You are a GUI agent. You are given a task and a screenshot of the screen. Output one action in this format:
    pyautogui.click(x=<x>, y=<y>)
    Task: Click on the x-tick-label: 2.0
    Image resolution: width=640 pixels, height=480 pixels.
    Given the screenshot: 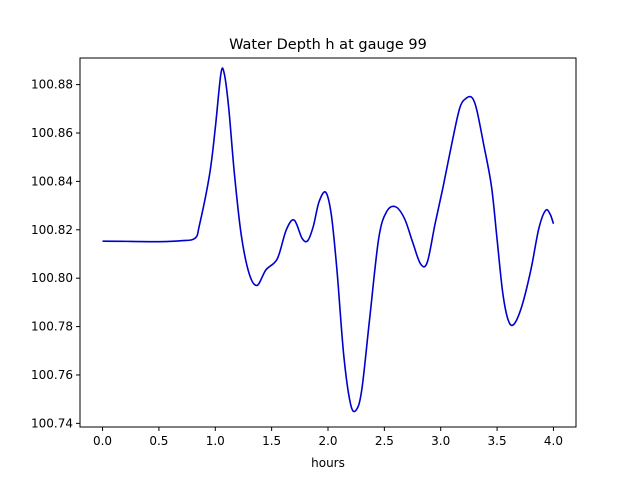 What is the action you would take?
    pyautogui.click(x=327, y=441)
    